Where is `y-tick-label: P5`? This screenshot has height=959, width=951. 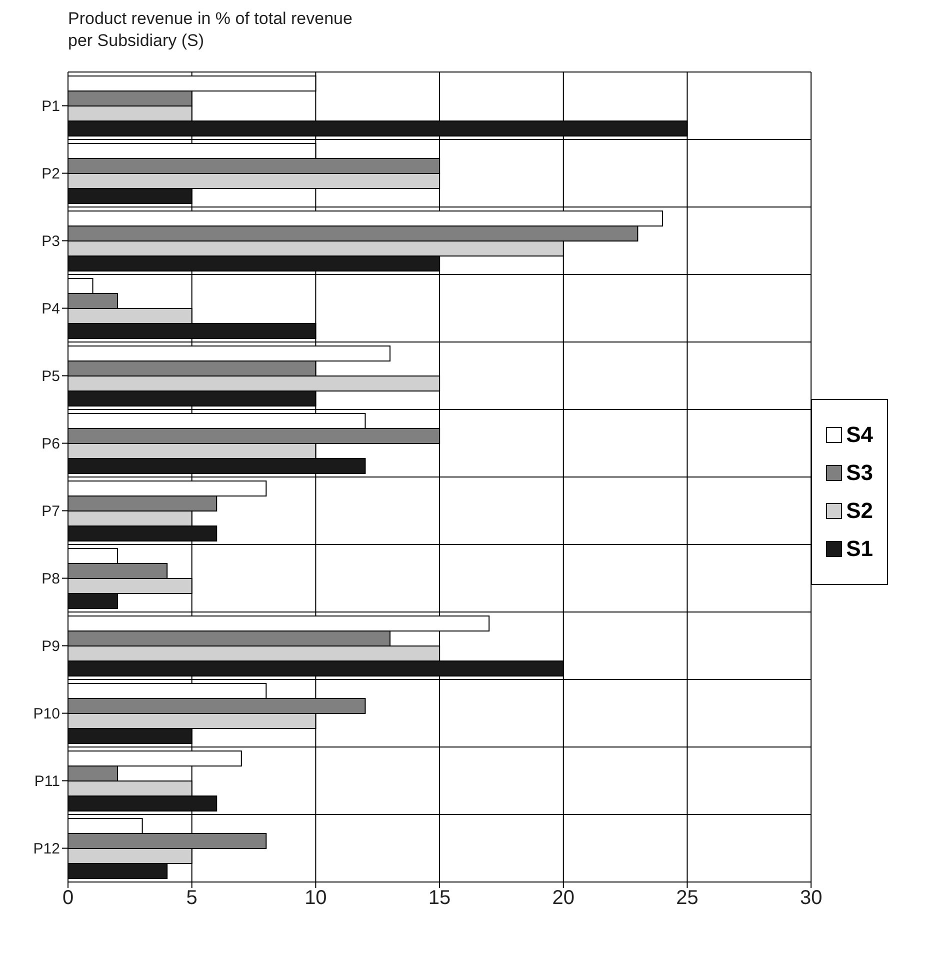 y-tick-label: P5 is located at coordinates (51, 377).